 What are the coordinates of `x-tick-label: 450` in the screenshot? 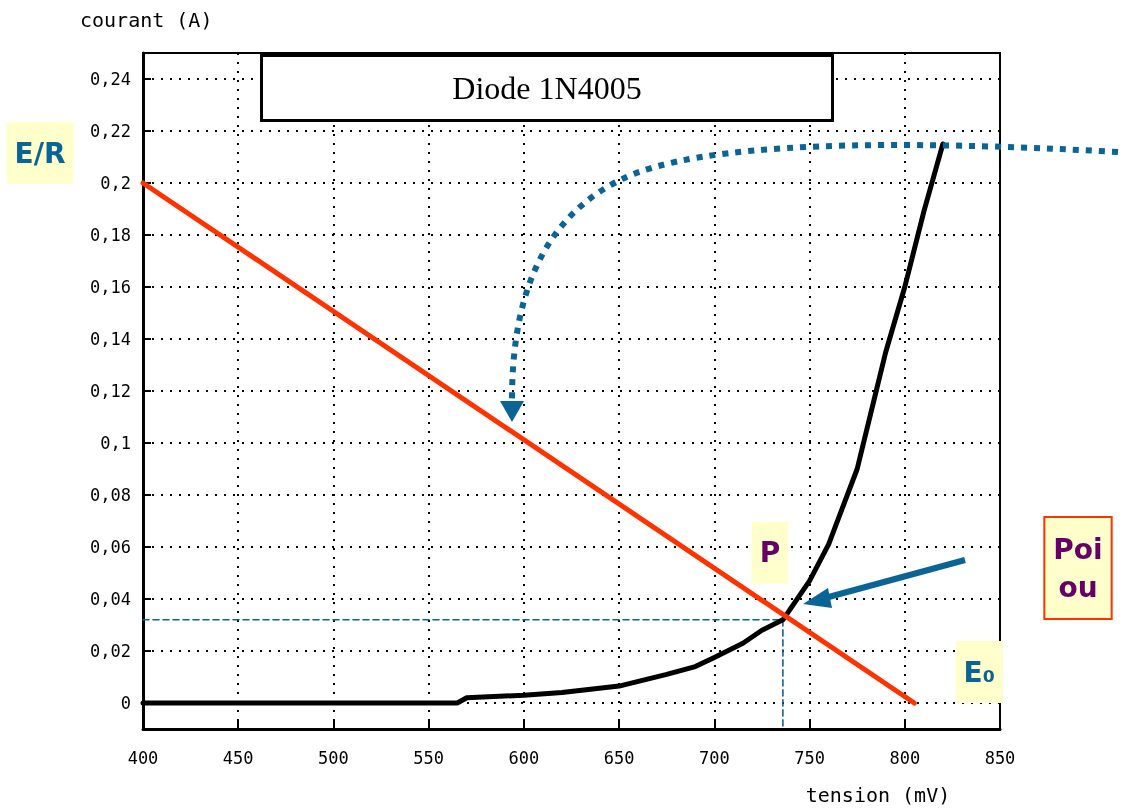 It's located at (238, 757).